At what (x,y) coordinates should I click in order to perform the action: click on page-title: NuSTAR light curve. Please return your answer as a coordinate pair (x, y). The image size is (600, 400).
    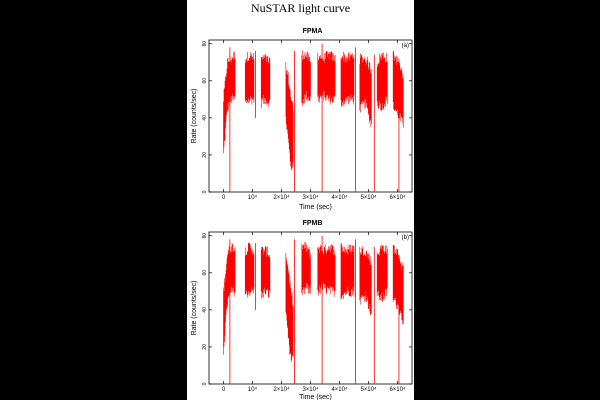
    Looking at the image, I should click on (300, 8).